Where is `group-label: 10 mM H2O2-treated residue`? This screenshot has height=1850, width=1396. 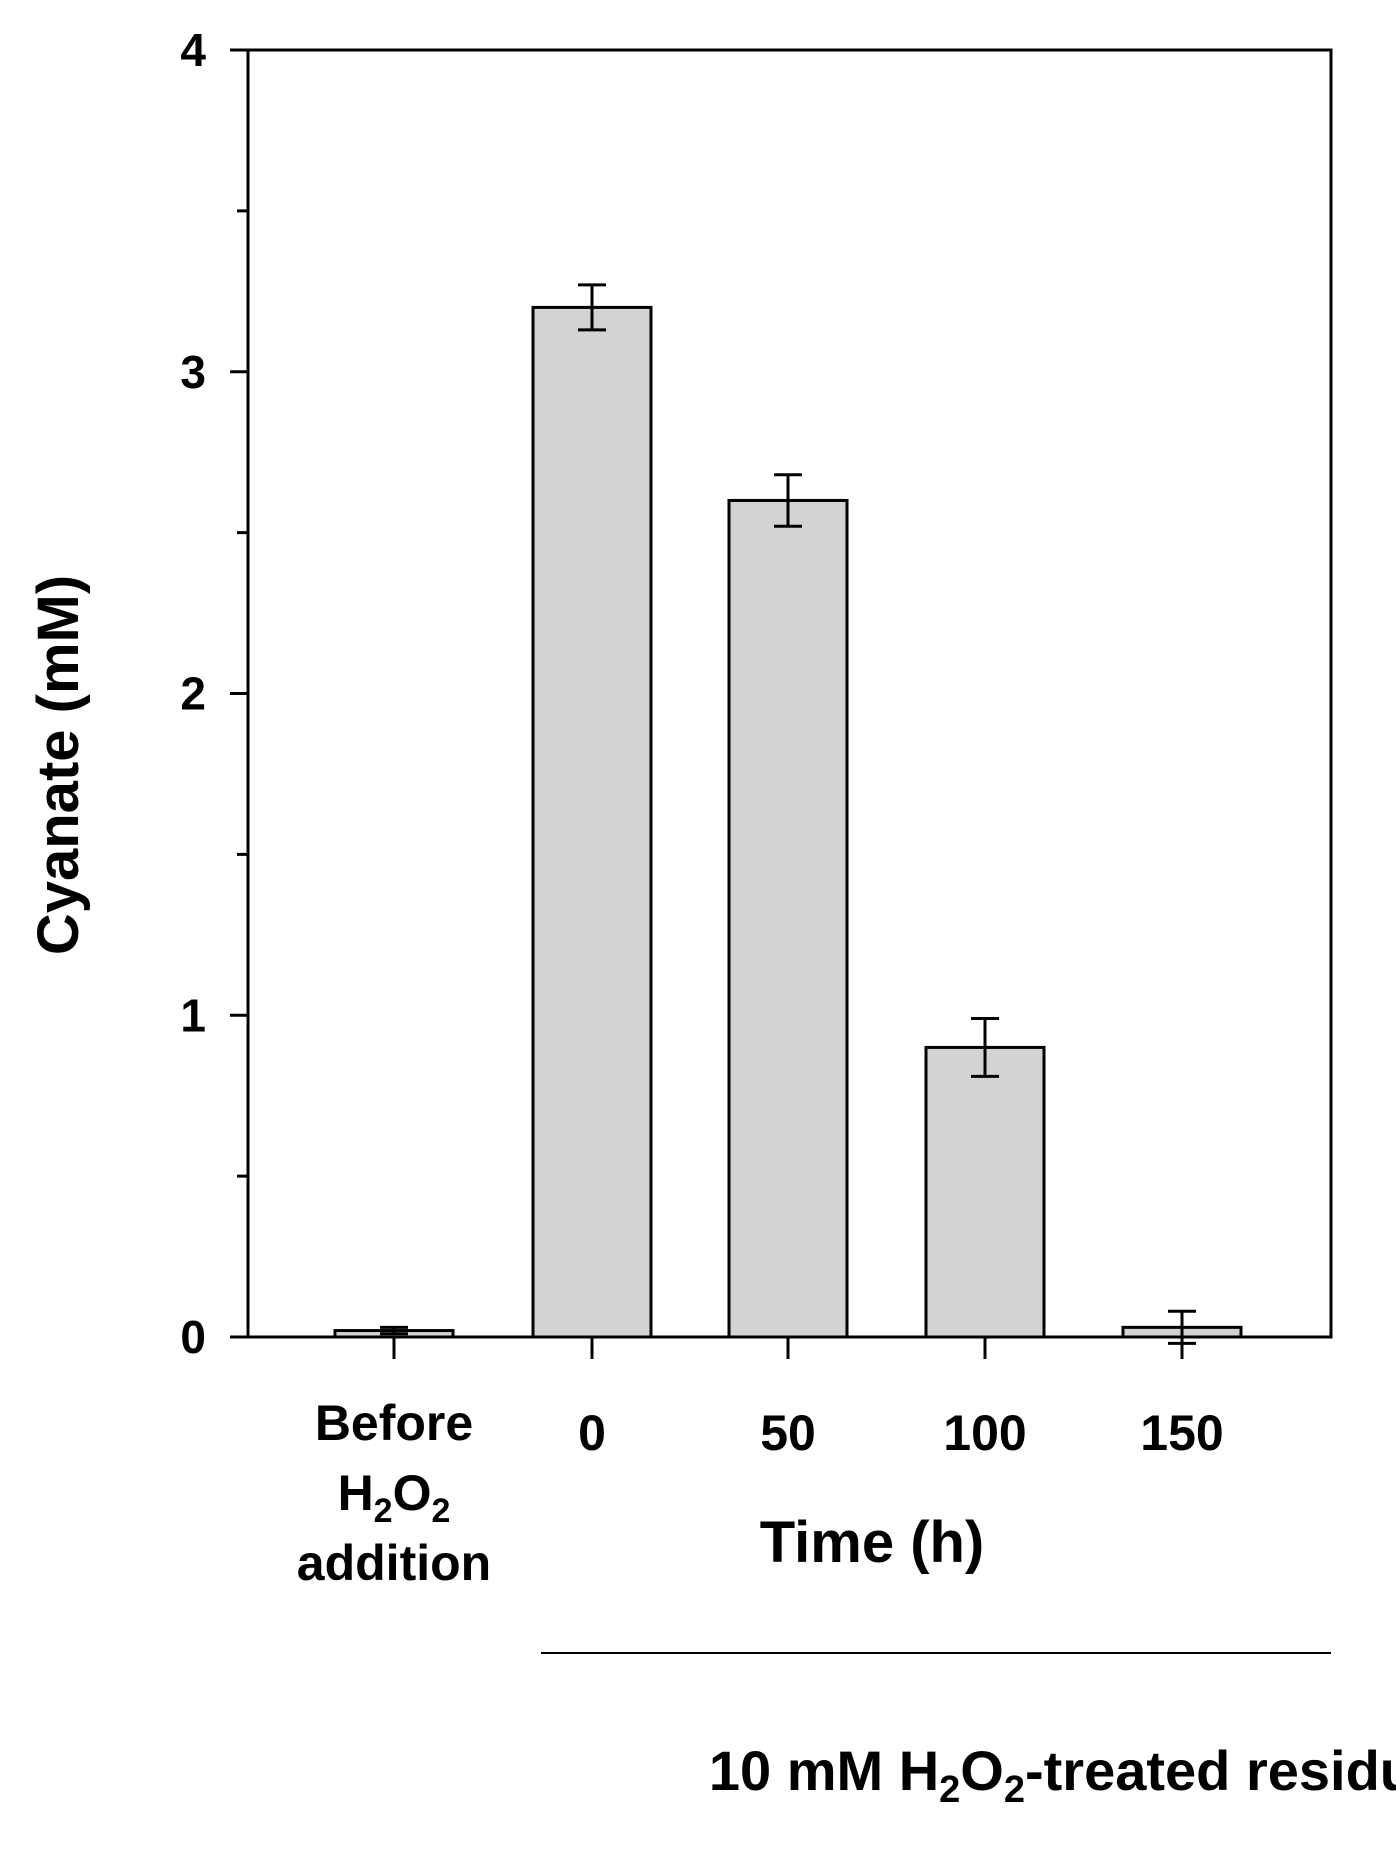
group-label: 10 mM H2O2-treated residue is located at coordinates (1052, 1775).